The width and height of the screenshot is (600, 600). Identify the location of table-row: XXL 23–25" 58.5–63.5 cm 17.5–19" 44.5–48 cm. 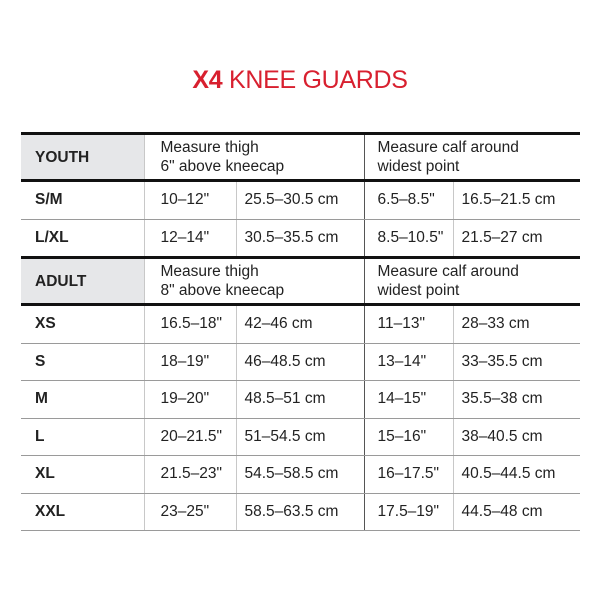
(301, 512).